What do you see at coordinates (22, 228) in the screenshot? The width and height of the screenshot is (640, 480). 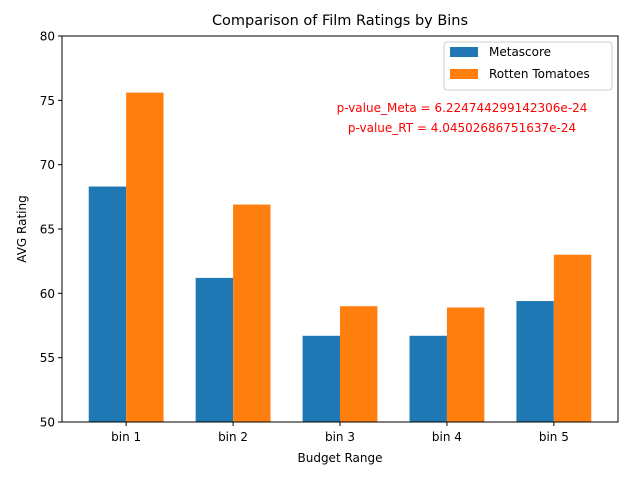 I see `y-axis-label: AVG Rating` at bounding box center [22, 228].